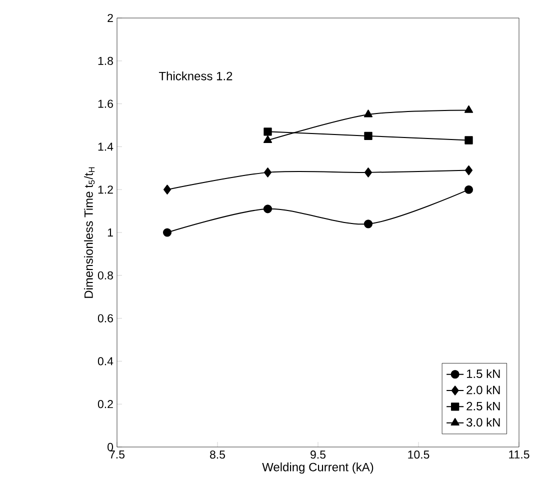 The width and height of the screenshot is (551, 499). I want to click on y-tick-label: 1, so click(110, 232).